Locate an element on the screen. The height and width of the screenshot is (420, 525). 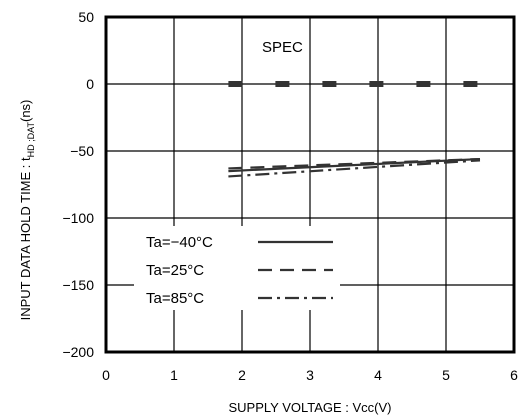
x-tick-label: 6 is located at coordinates (514, 375).